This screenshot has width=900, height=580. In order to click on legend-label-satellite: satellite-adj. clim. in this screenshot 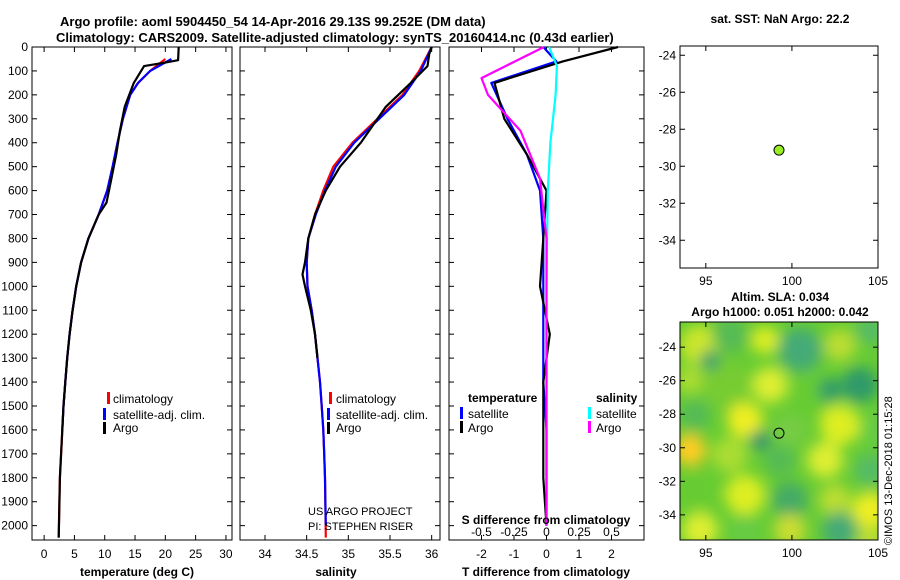, I will do `click(159, 415)`.